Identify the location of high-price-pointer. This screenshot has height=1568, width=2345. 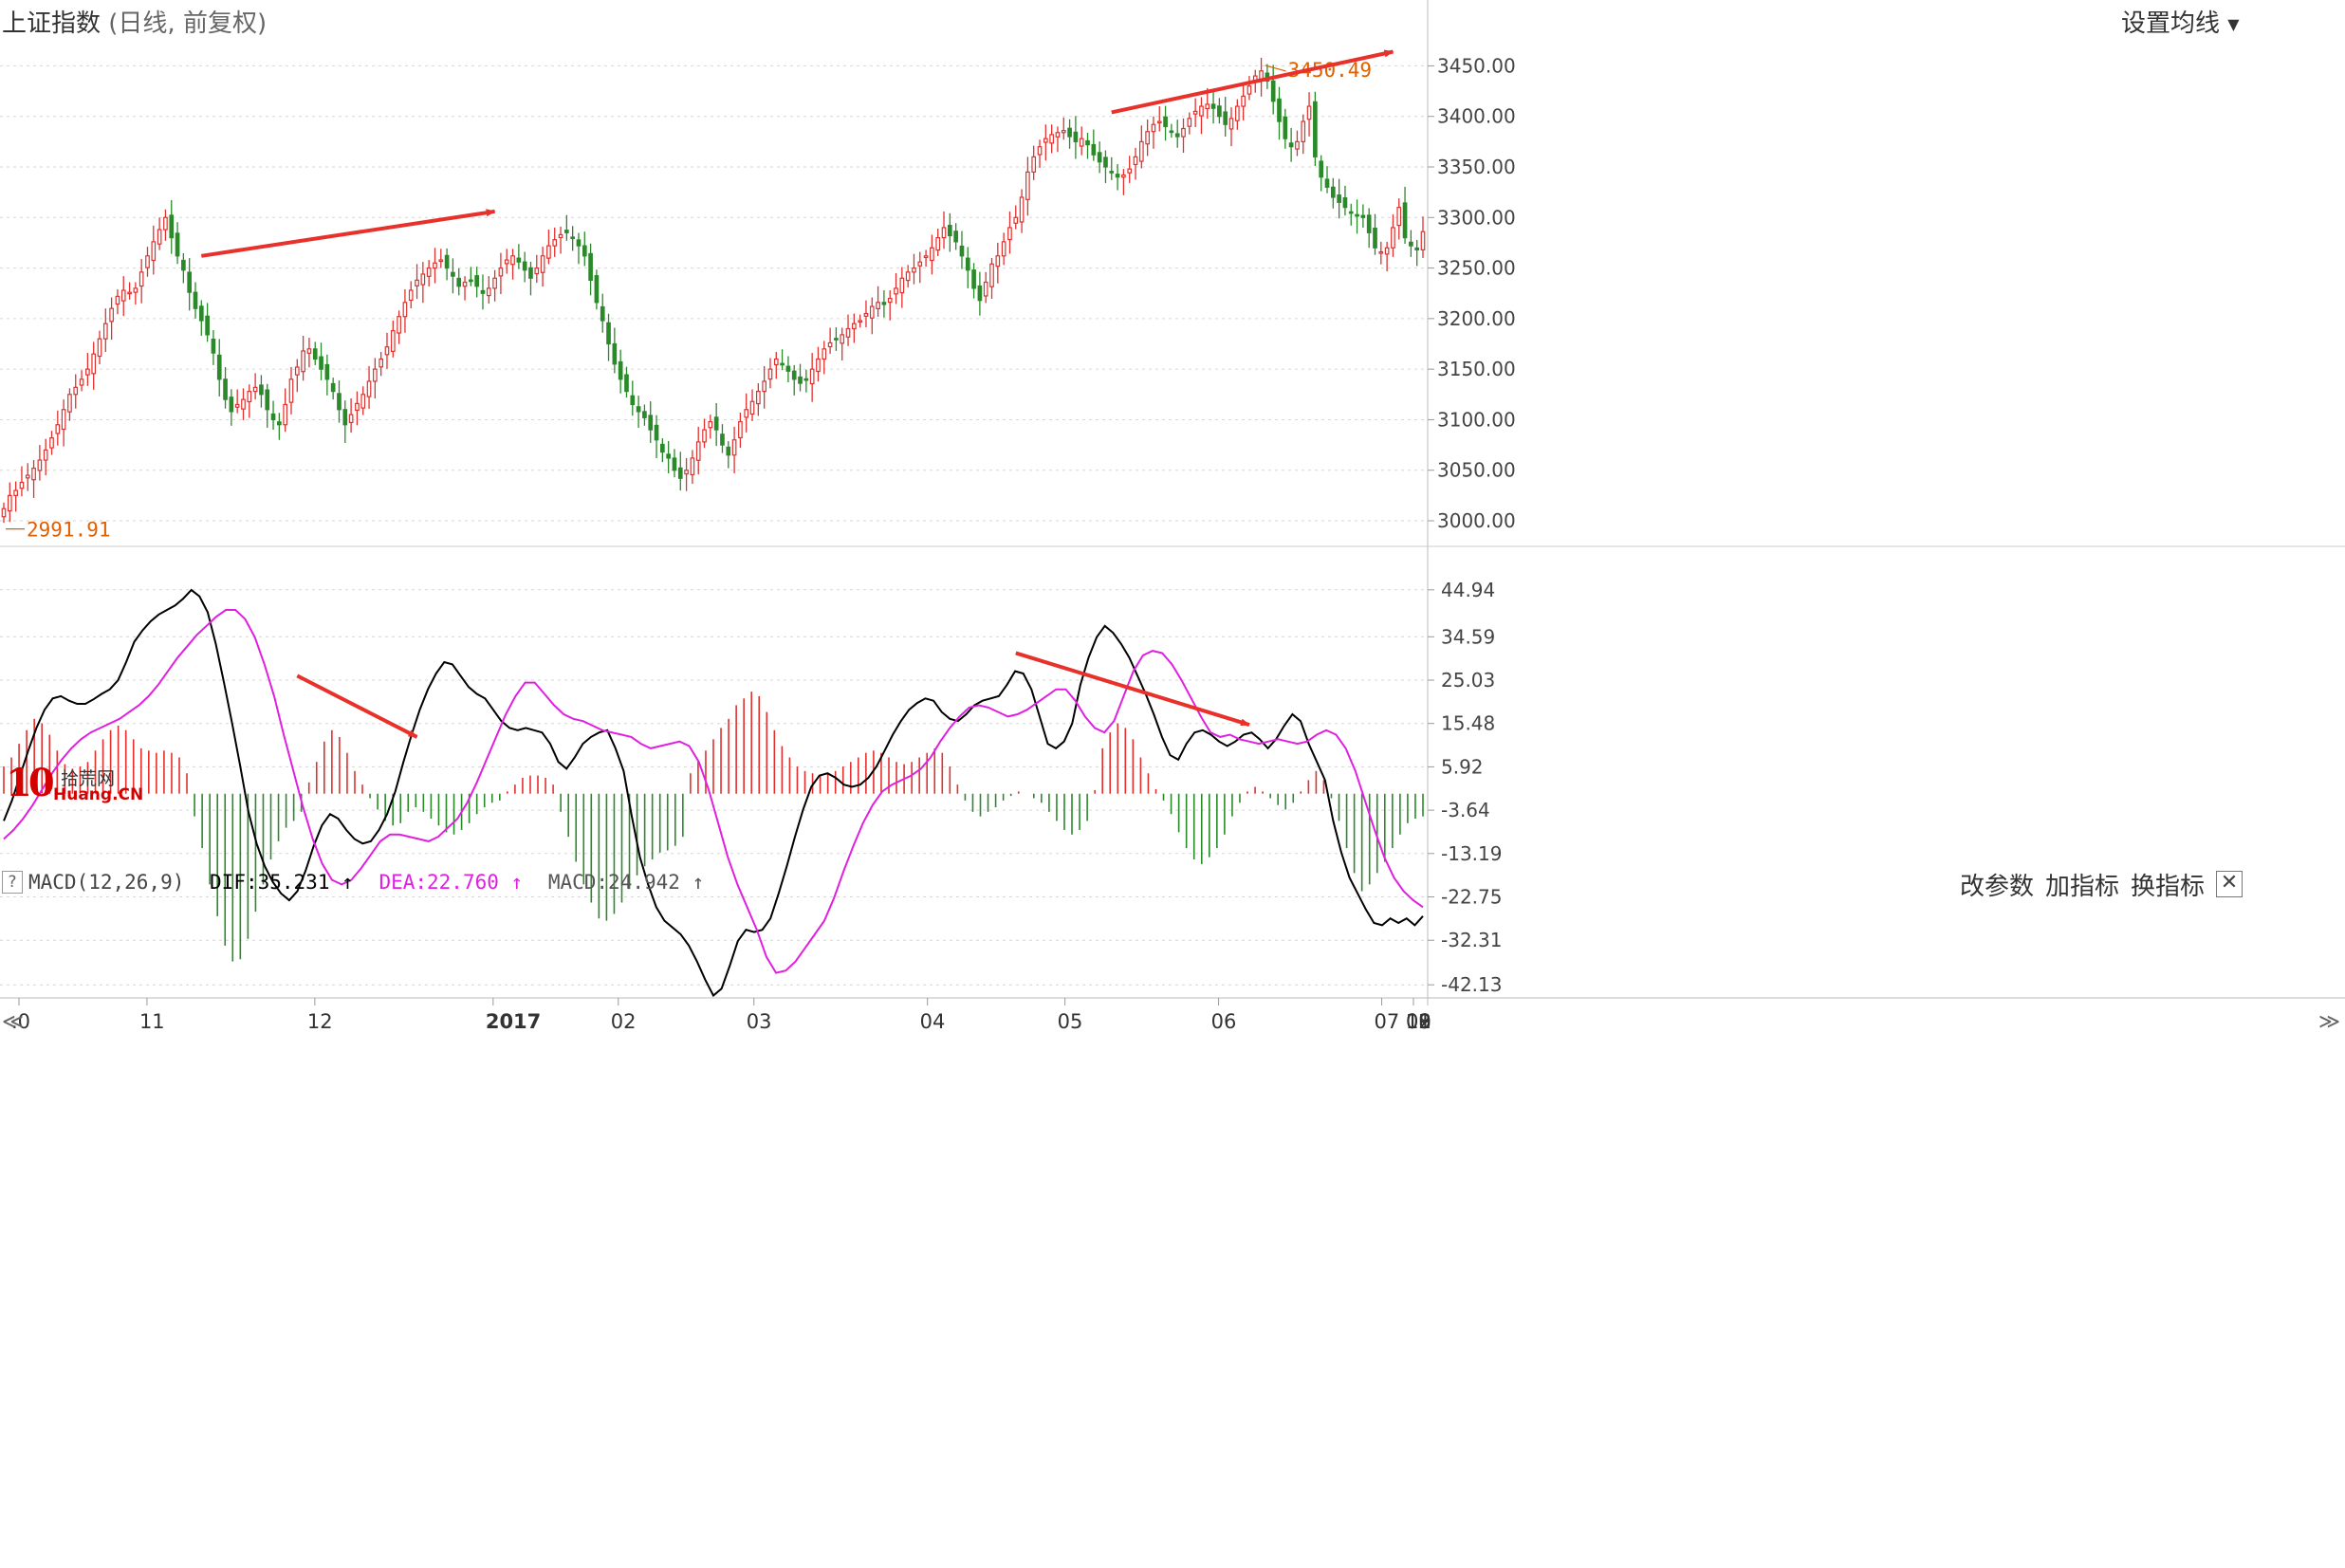
(1276, 69).